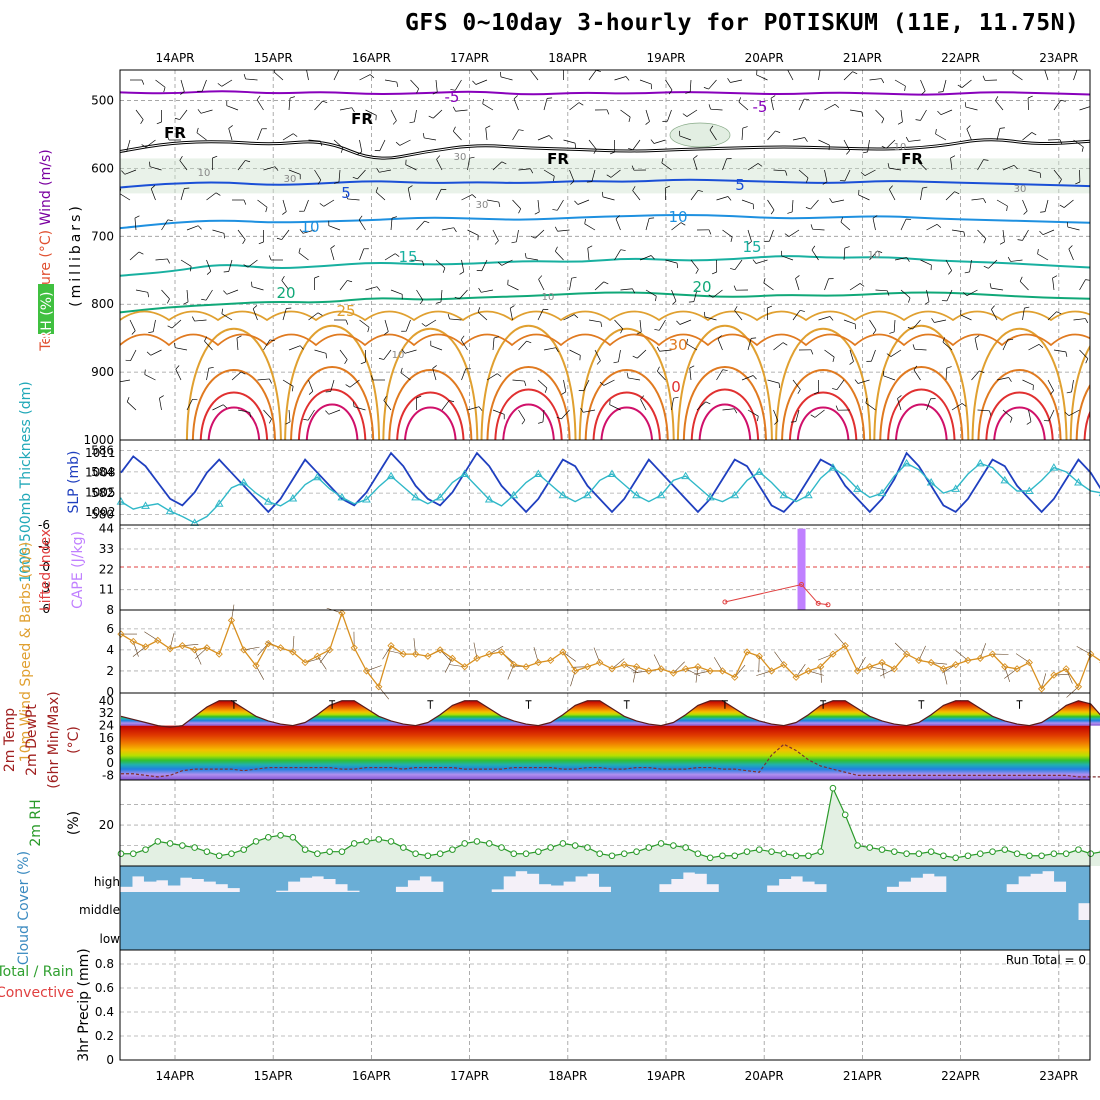 Image resolution: width=1100 pixels, height=1100 pixels. What do you see at coordinates (469, 1076) in the screenshot?
I see `date-label-bottom: 17APR` at bounding box center [469, 1076].